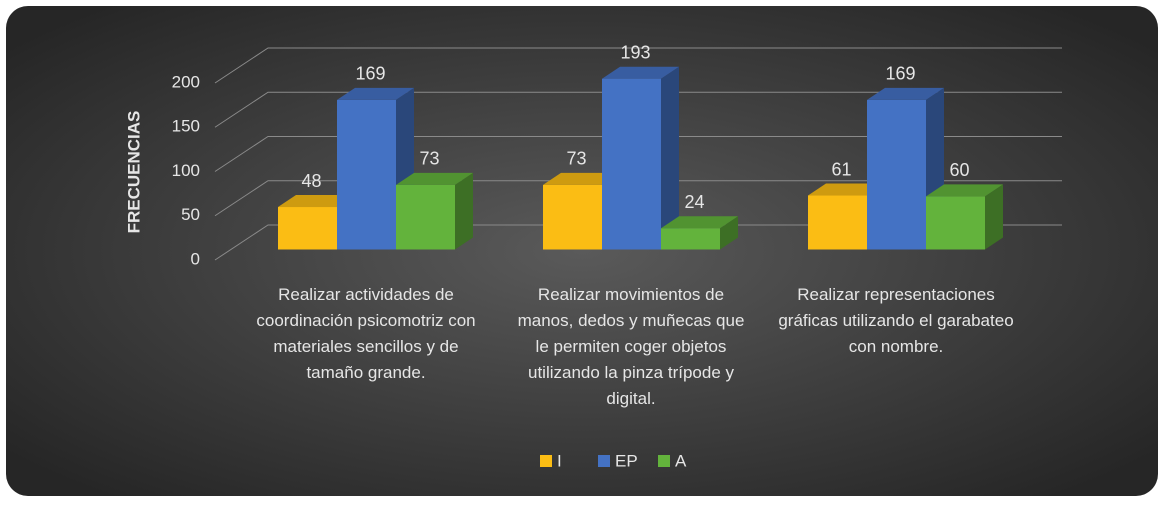 The image size is (1164, 505). I want to click on legend-label: EP, so click(626, 460).